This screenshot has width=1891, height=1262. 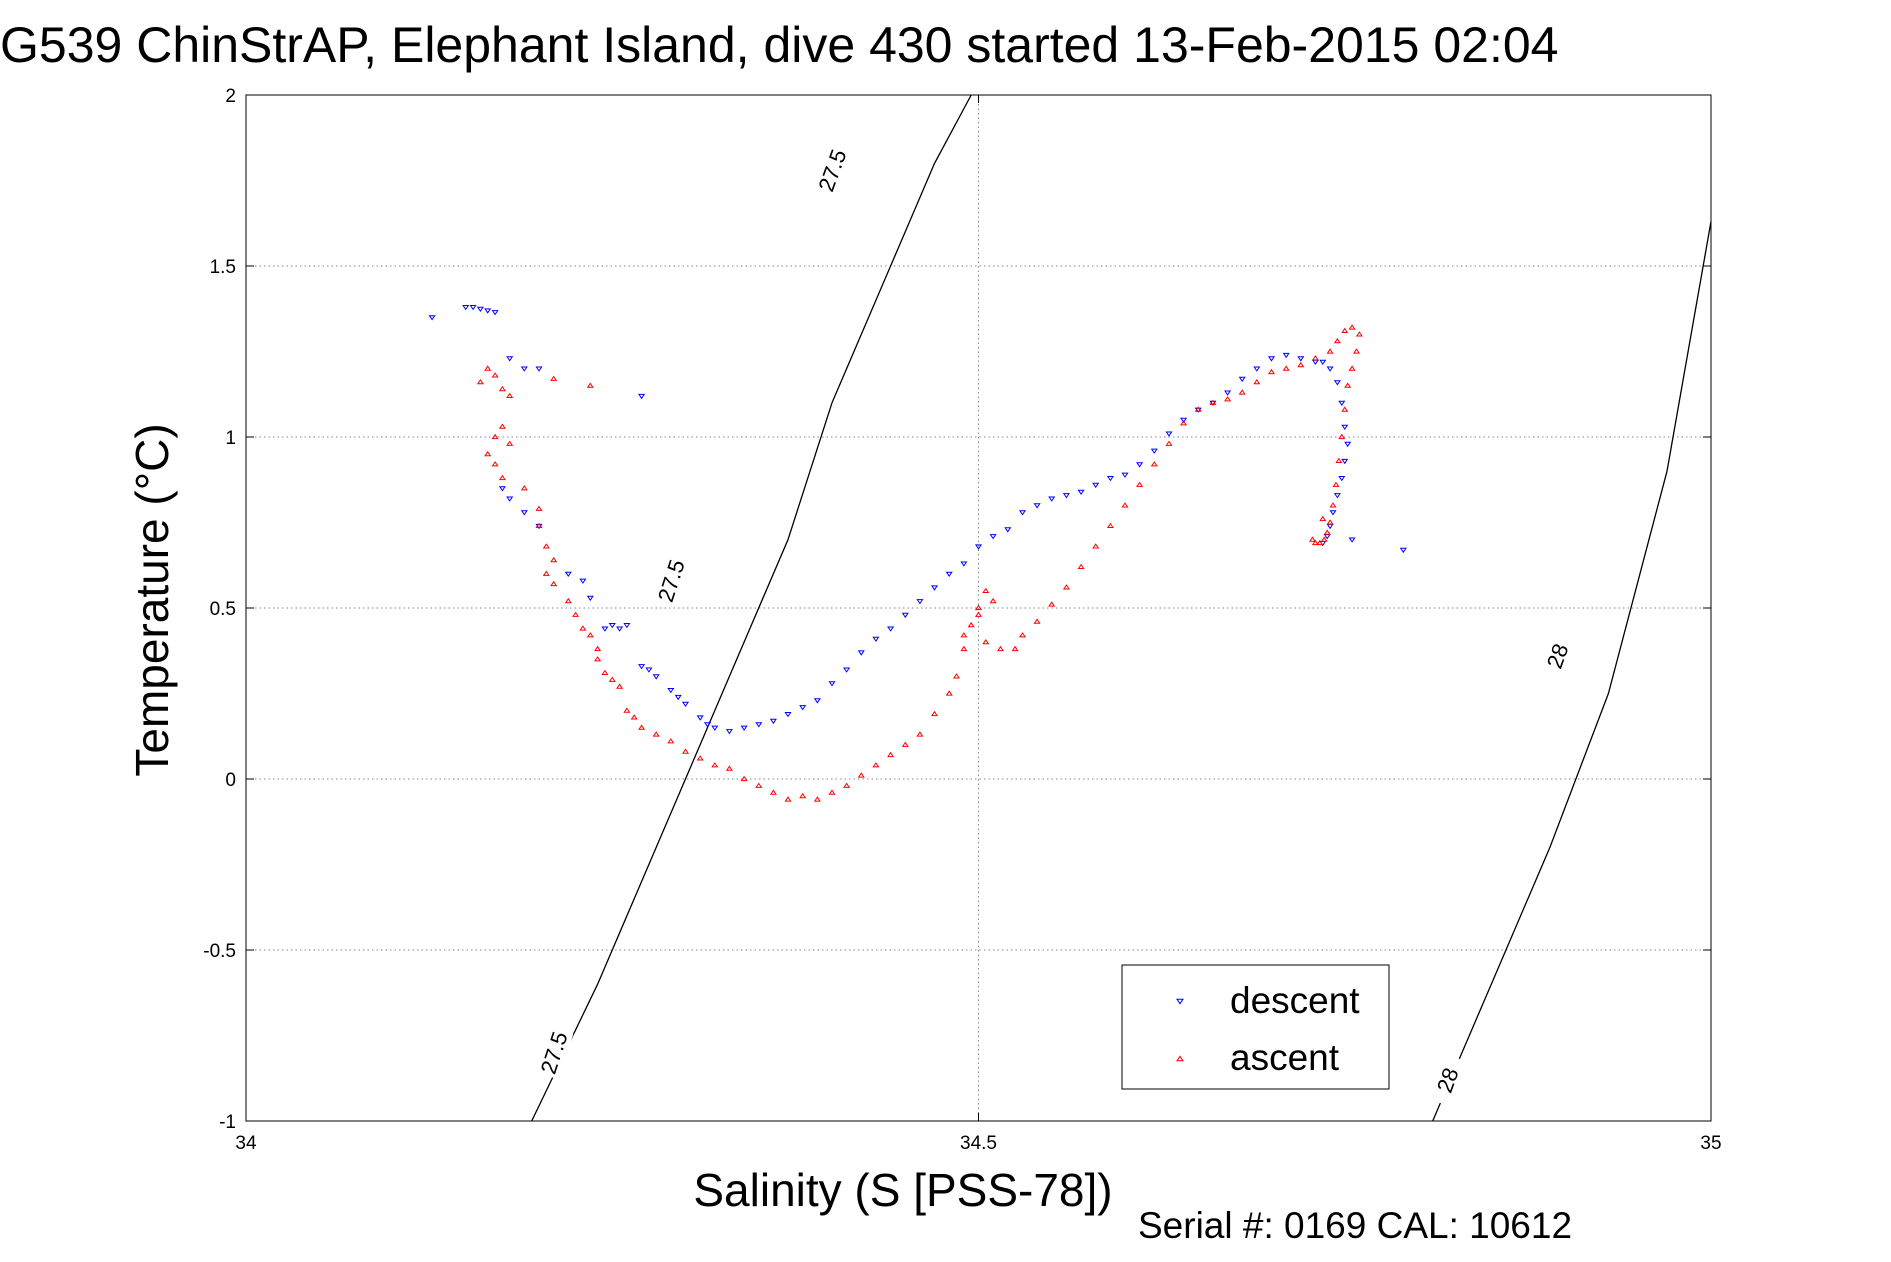 I want to click on legend-ascent-marker, so click(x=1180, y=1058).